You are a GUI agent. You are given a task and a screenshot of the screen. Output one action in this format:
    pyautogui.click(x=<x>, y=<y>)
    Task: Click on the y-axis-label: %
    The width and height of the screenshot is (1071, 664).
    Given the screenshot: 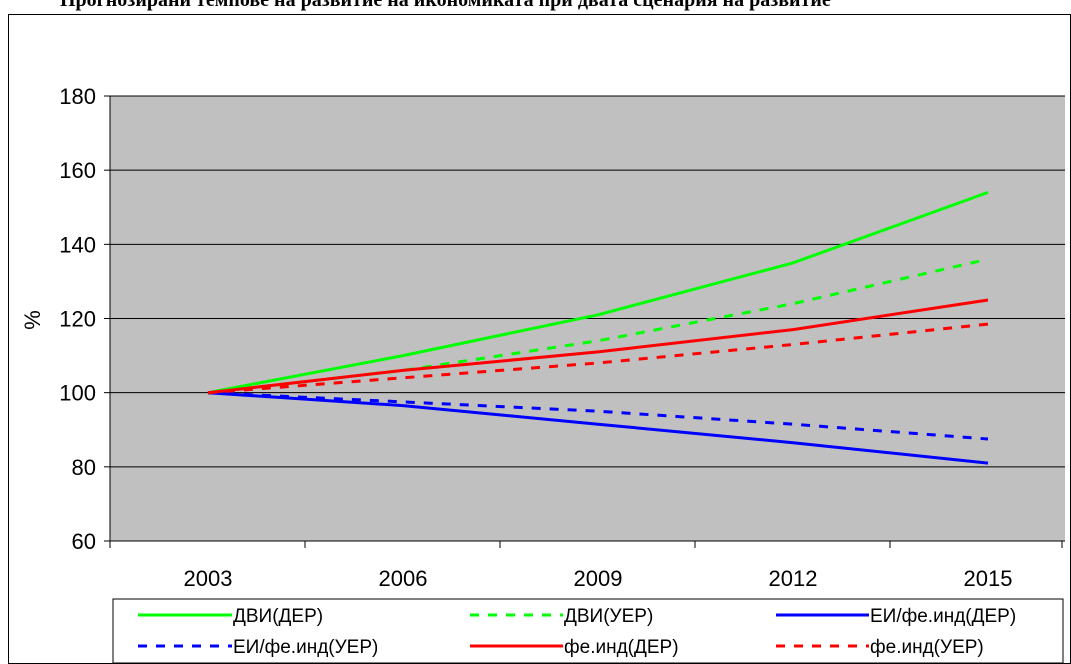 What is the action you would take?
    pyautogui.click(x=32, y=320)
    